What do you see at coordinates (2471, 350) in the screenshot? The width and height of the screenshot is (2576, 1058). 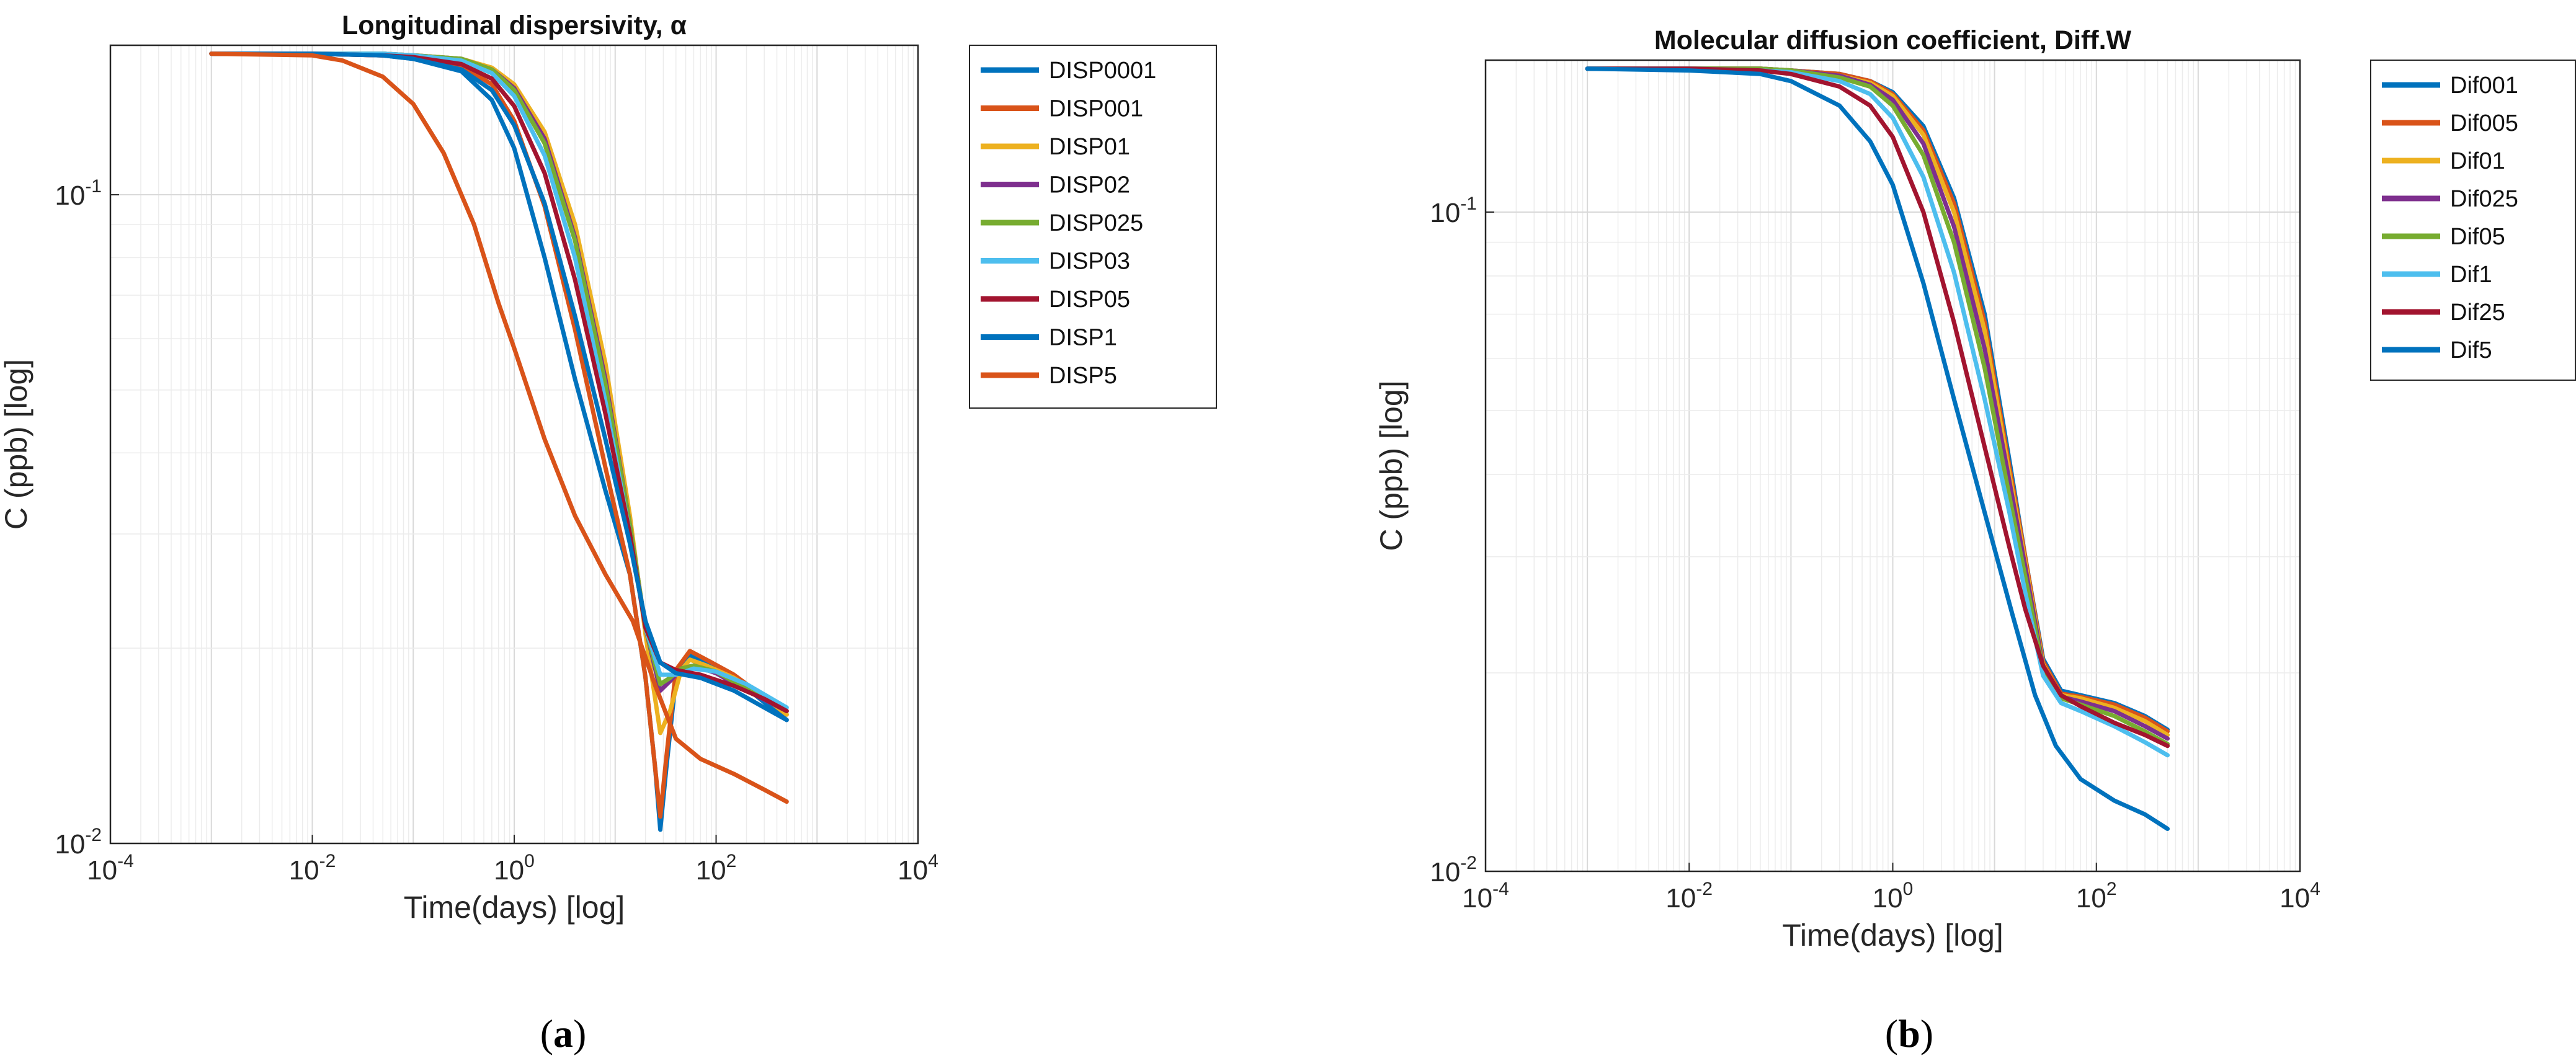 I see `legend-label-dif5: Dif5` at bounding box center [2471, 350].